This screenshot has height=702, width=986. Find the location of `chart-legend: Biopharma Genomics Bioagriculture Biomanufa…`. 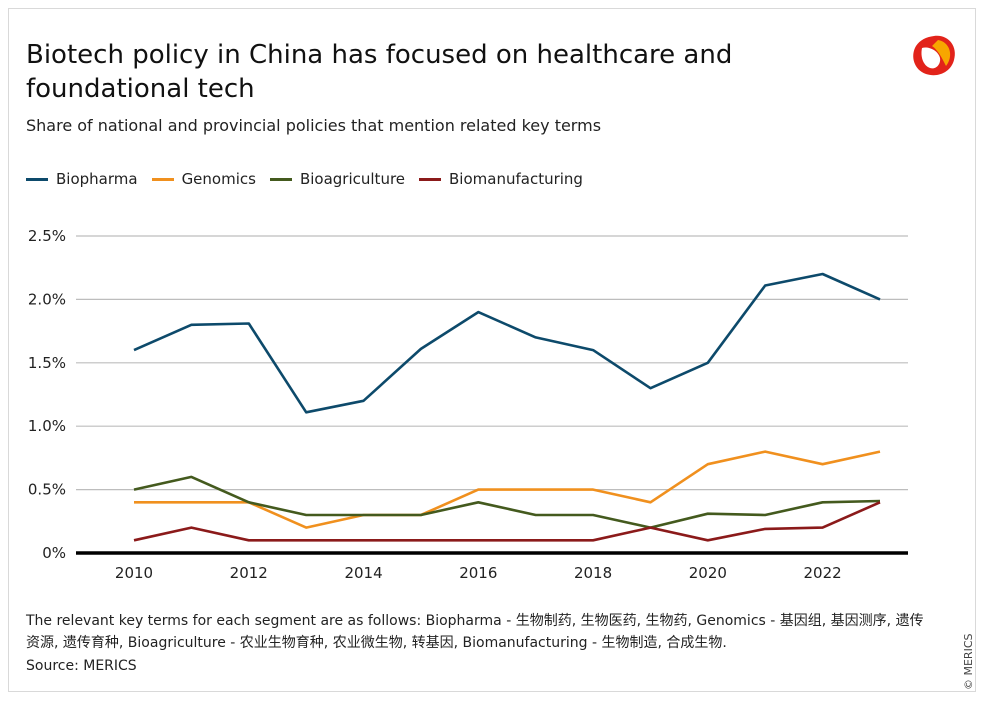

chart-legend: Biopharma Genomics Bioagriculture Biomanufa… is located at coordinates (311, 179).